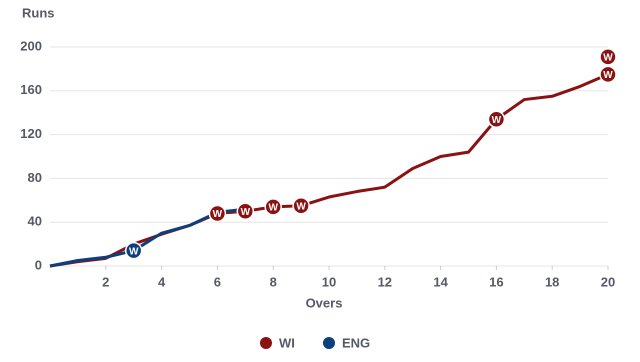 The width and height of the screenshot is (640, 362). Describe the element at coordinates (608, 281) in the screenshot. I see `x-tick-label: 20` at that location.